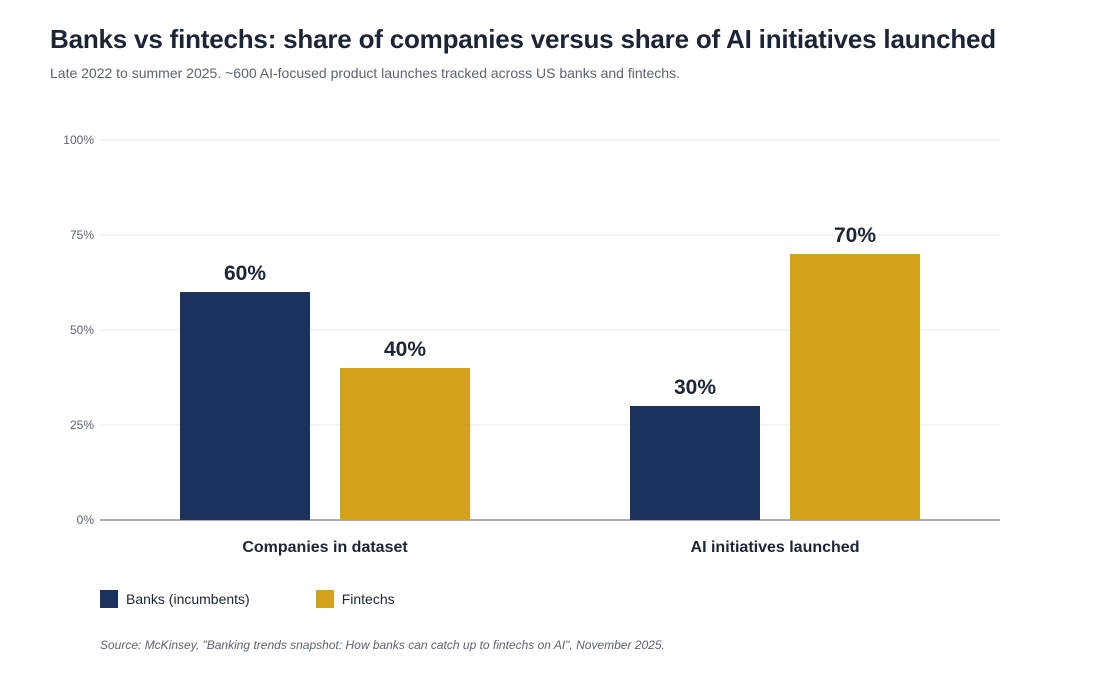  What do you see at coordinates (325, 547) in the screenshot?
I see `x-category-label: Companies in dataset` at bounding box center [325, 547].